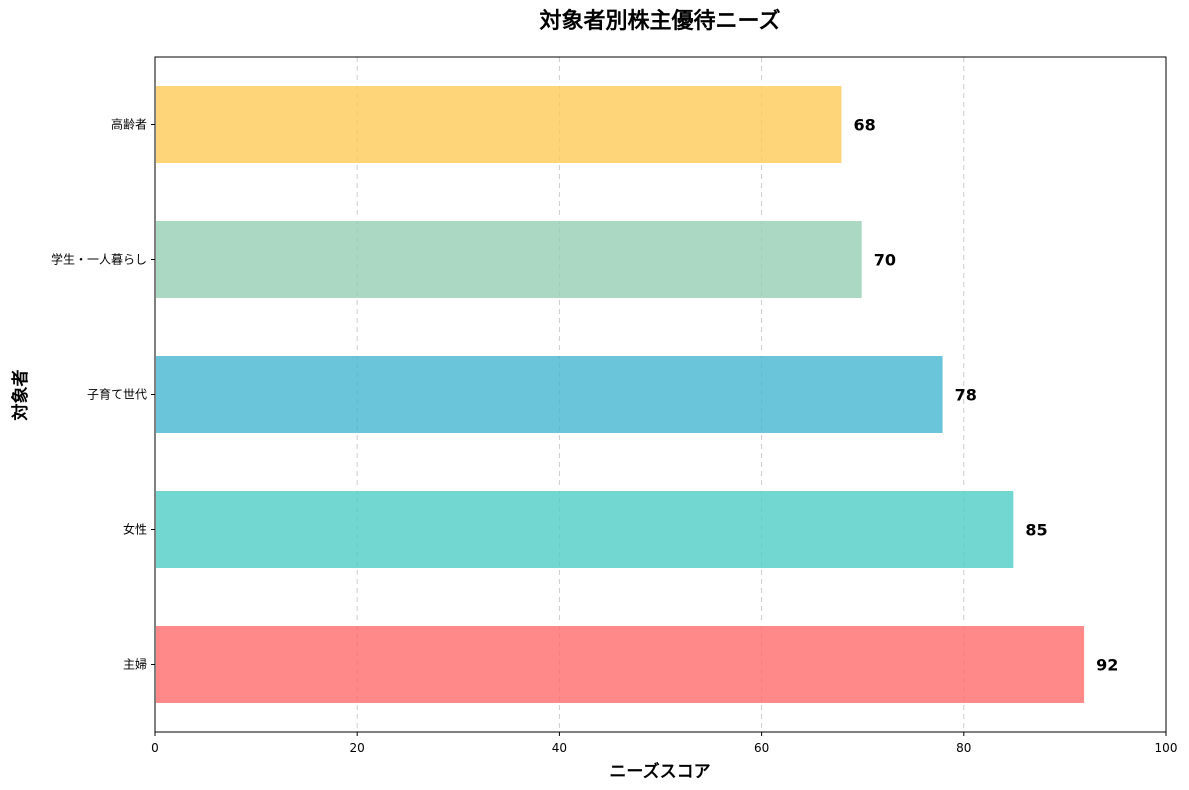  Describe the element at coordinates (135, 529) in the screenshot. I see `category-label: 女性` at that location.